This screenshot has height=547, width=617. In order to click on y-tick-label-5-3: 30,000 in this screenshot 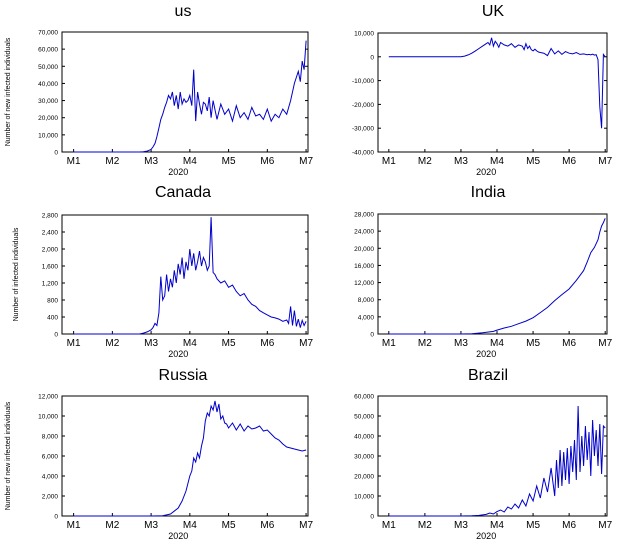, I will do `click(364, 457)`.